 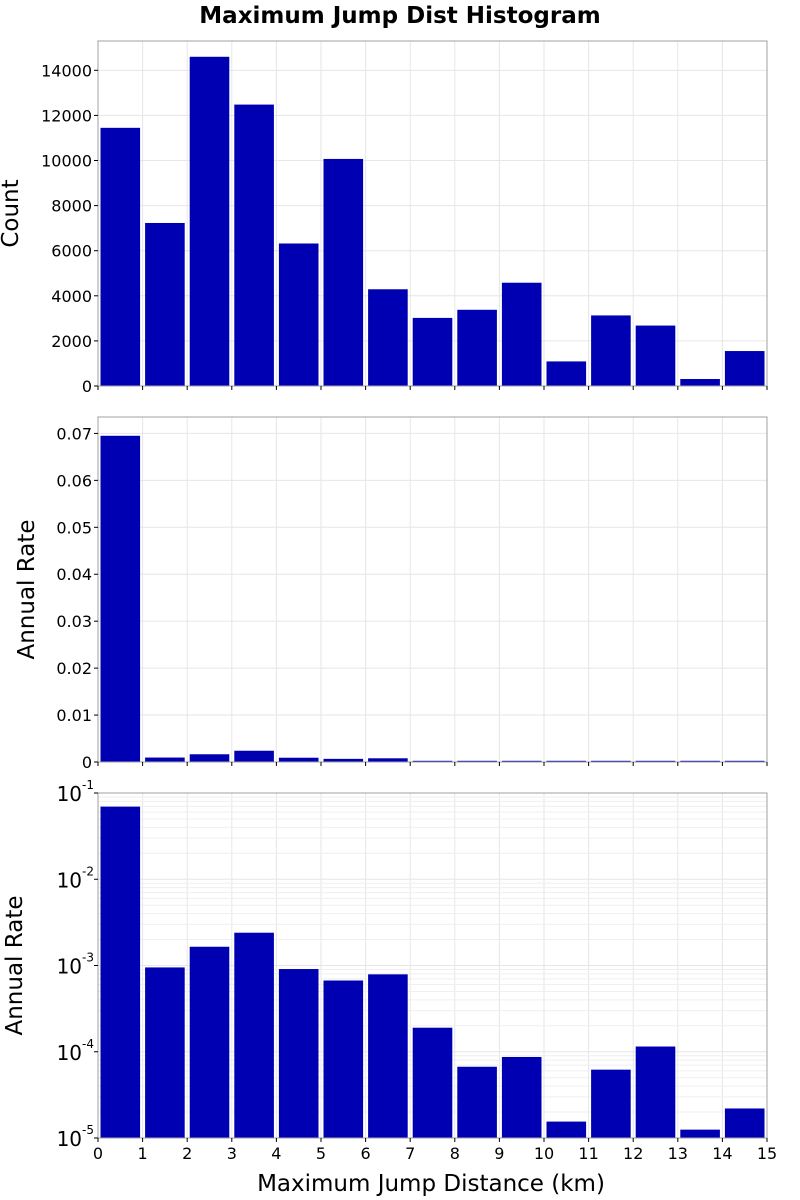 I want to click on y-tick-label: 14000, so click(x=66, y=70).